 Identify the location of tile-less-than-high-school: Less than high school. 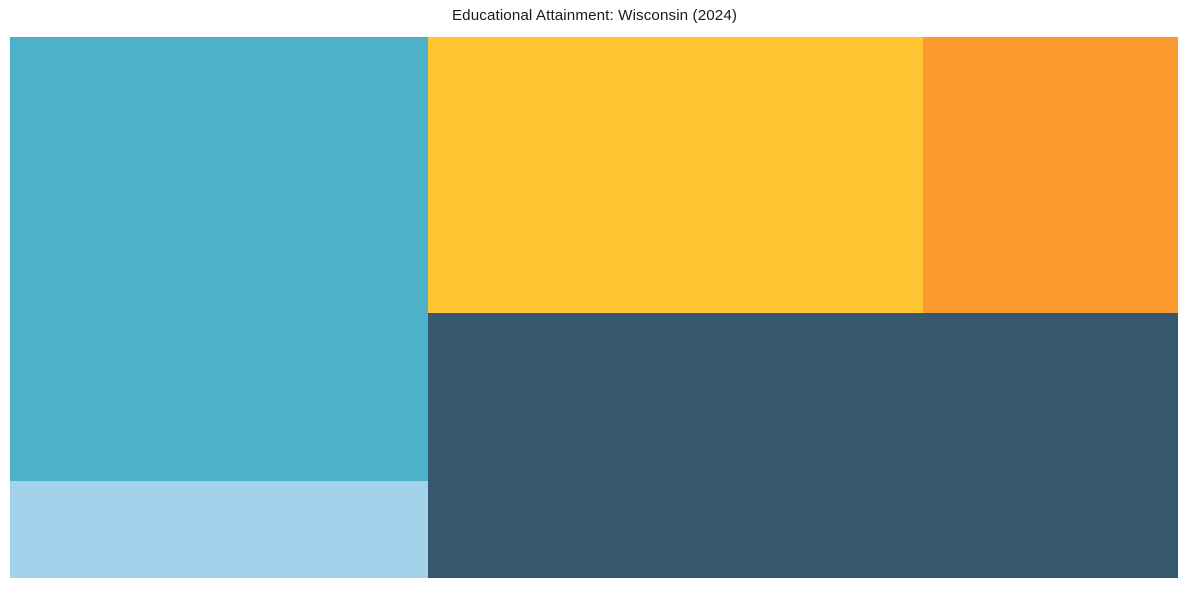
(219, 529).